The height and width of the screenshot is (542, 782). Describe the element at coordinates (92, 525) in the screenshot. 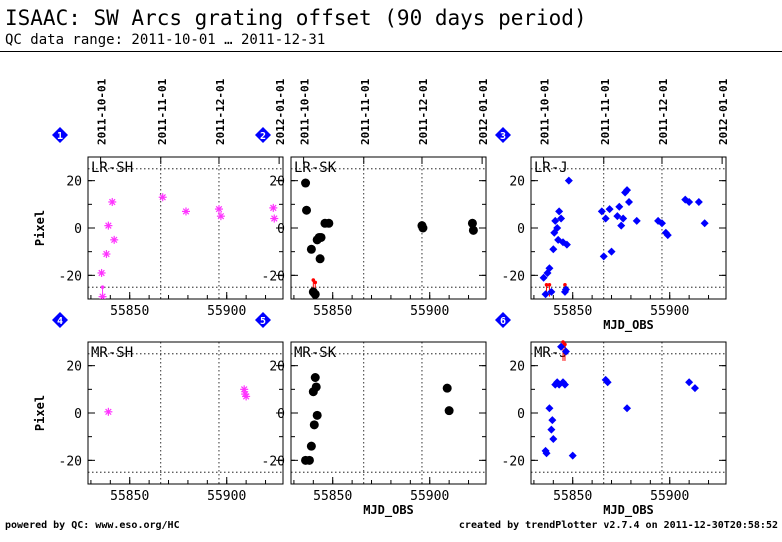

I see `footer-powered-by: powered by QC: www.eso.org/HC` at that location.